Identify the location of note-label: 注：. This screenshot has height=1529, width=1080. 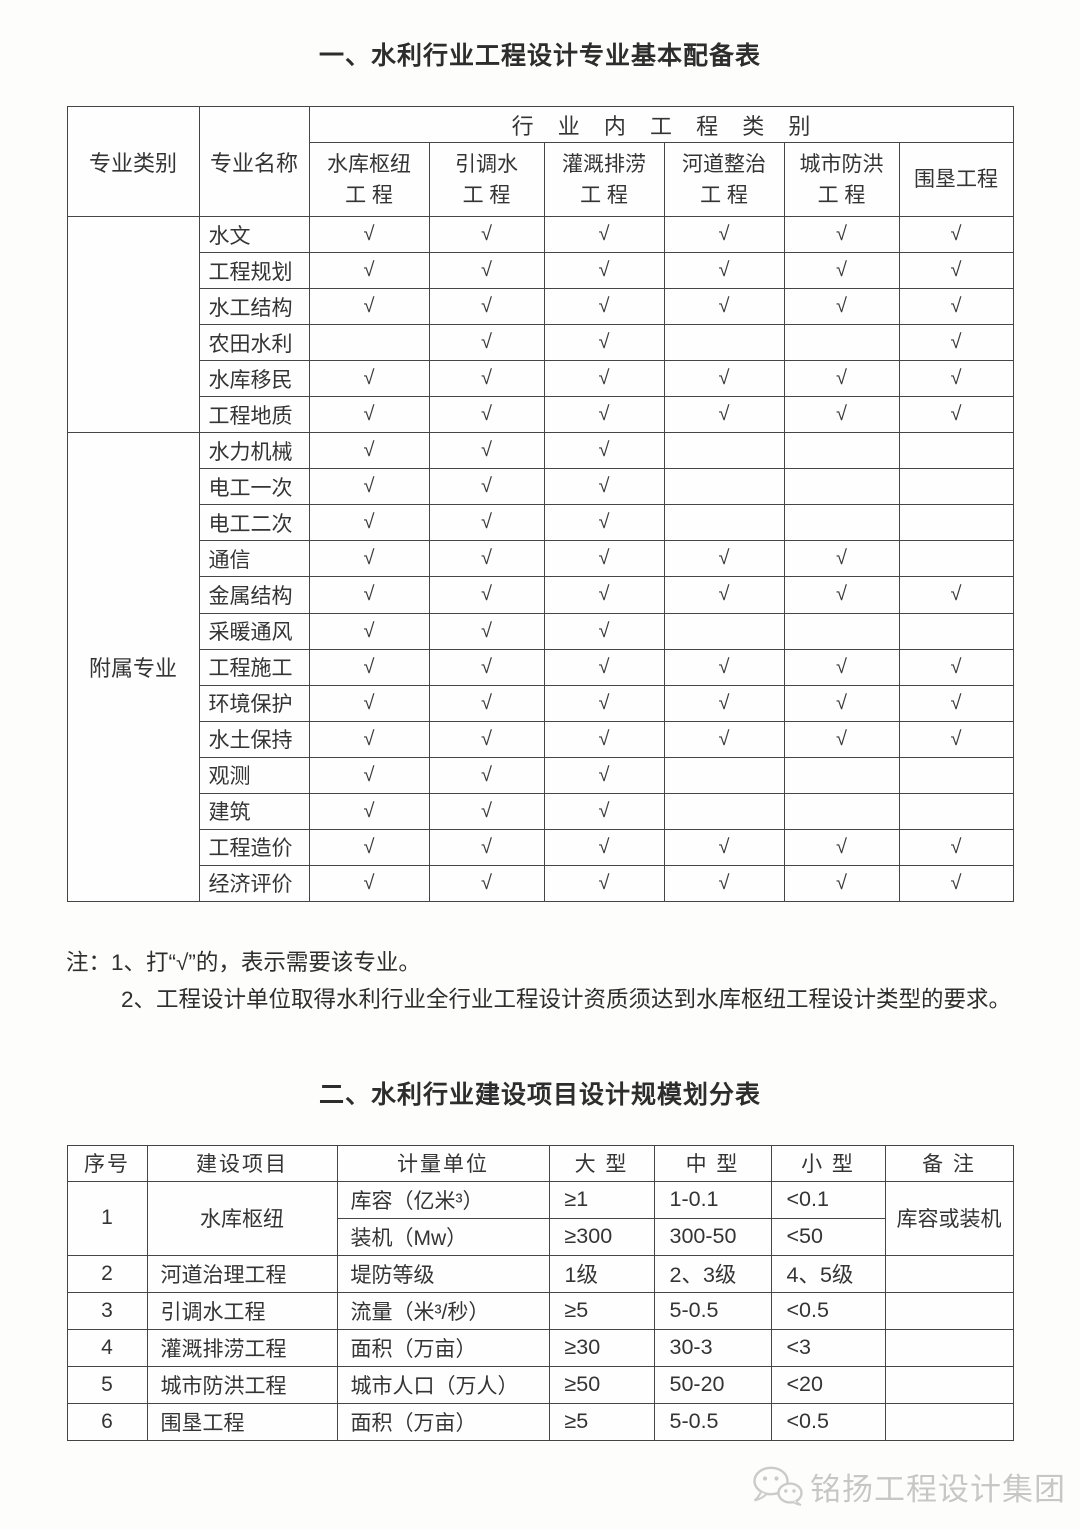
(89, 962).